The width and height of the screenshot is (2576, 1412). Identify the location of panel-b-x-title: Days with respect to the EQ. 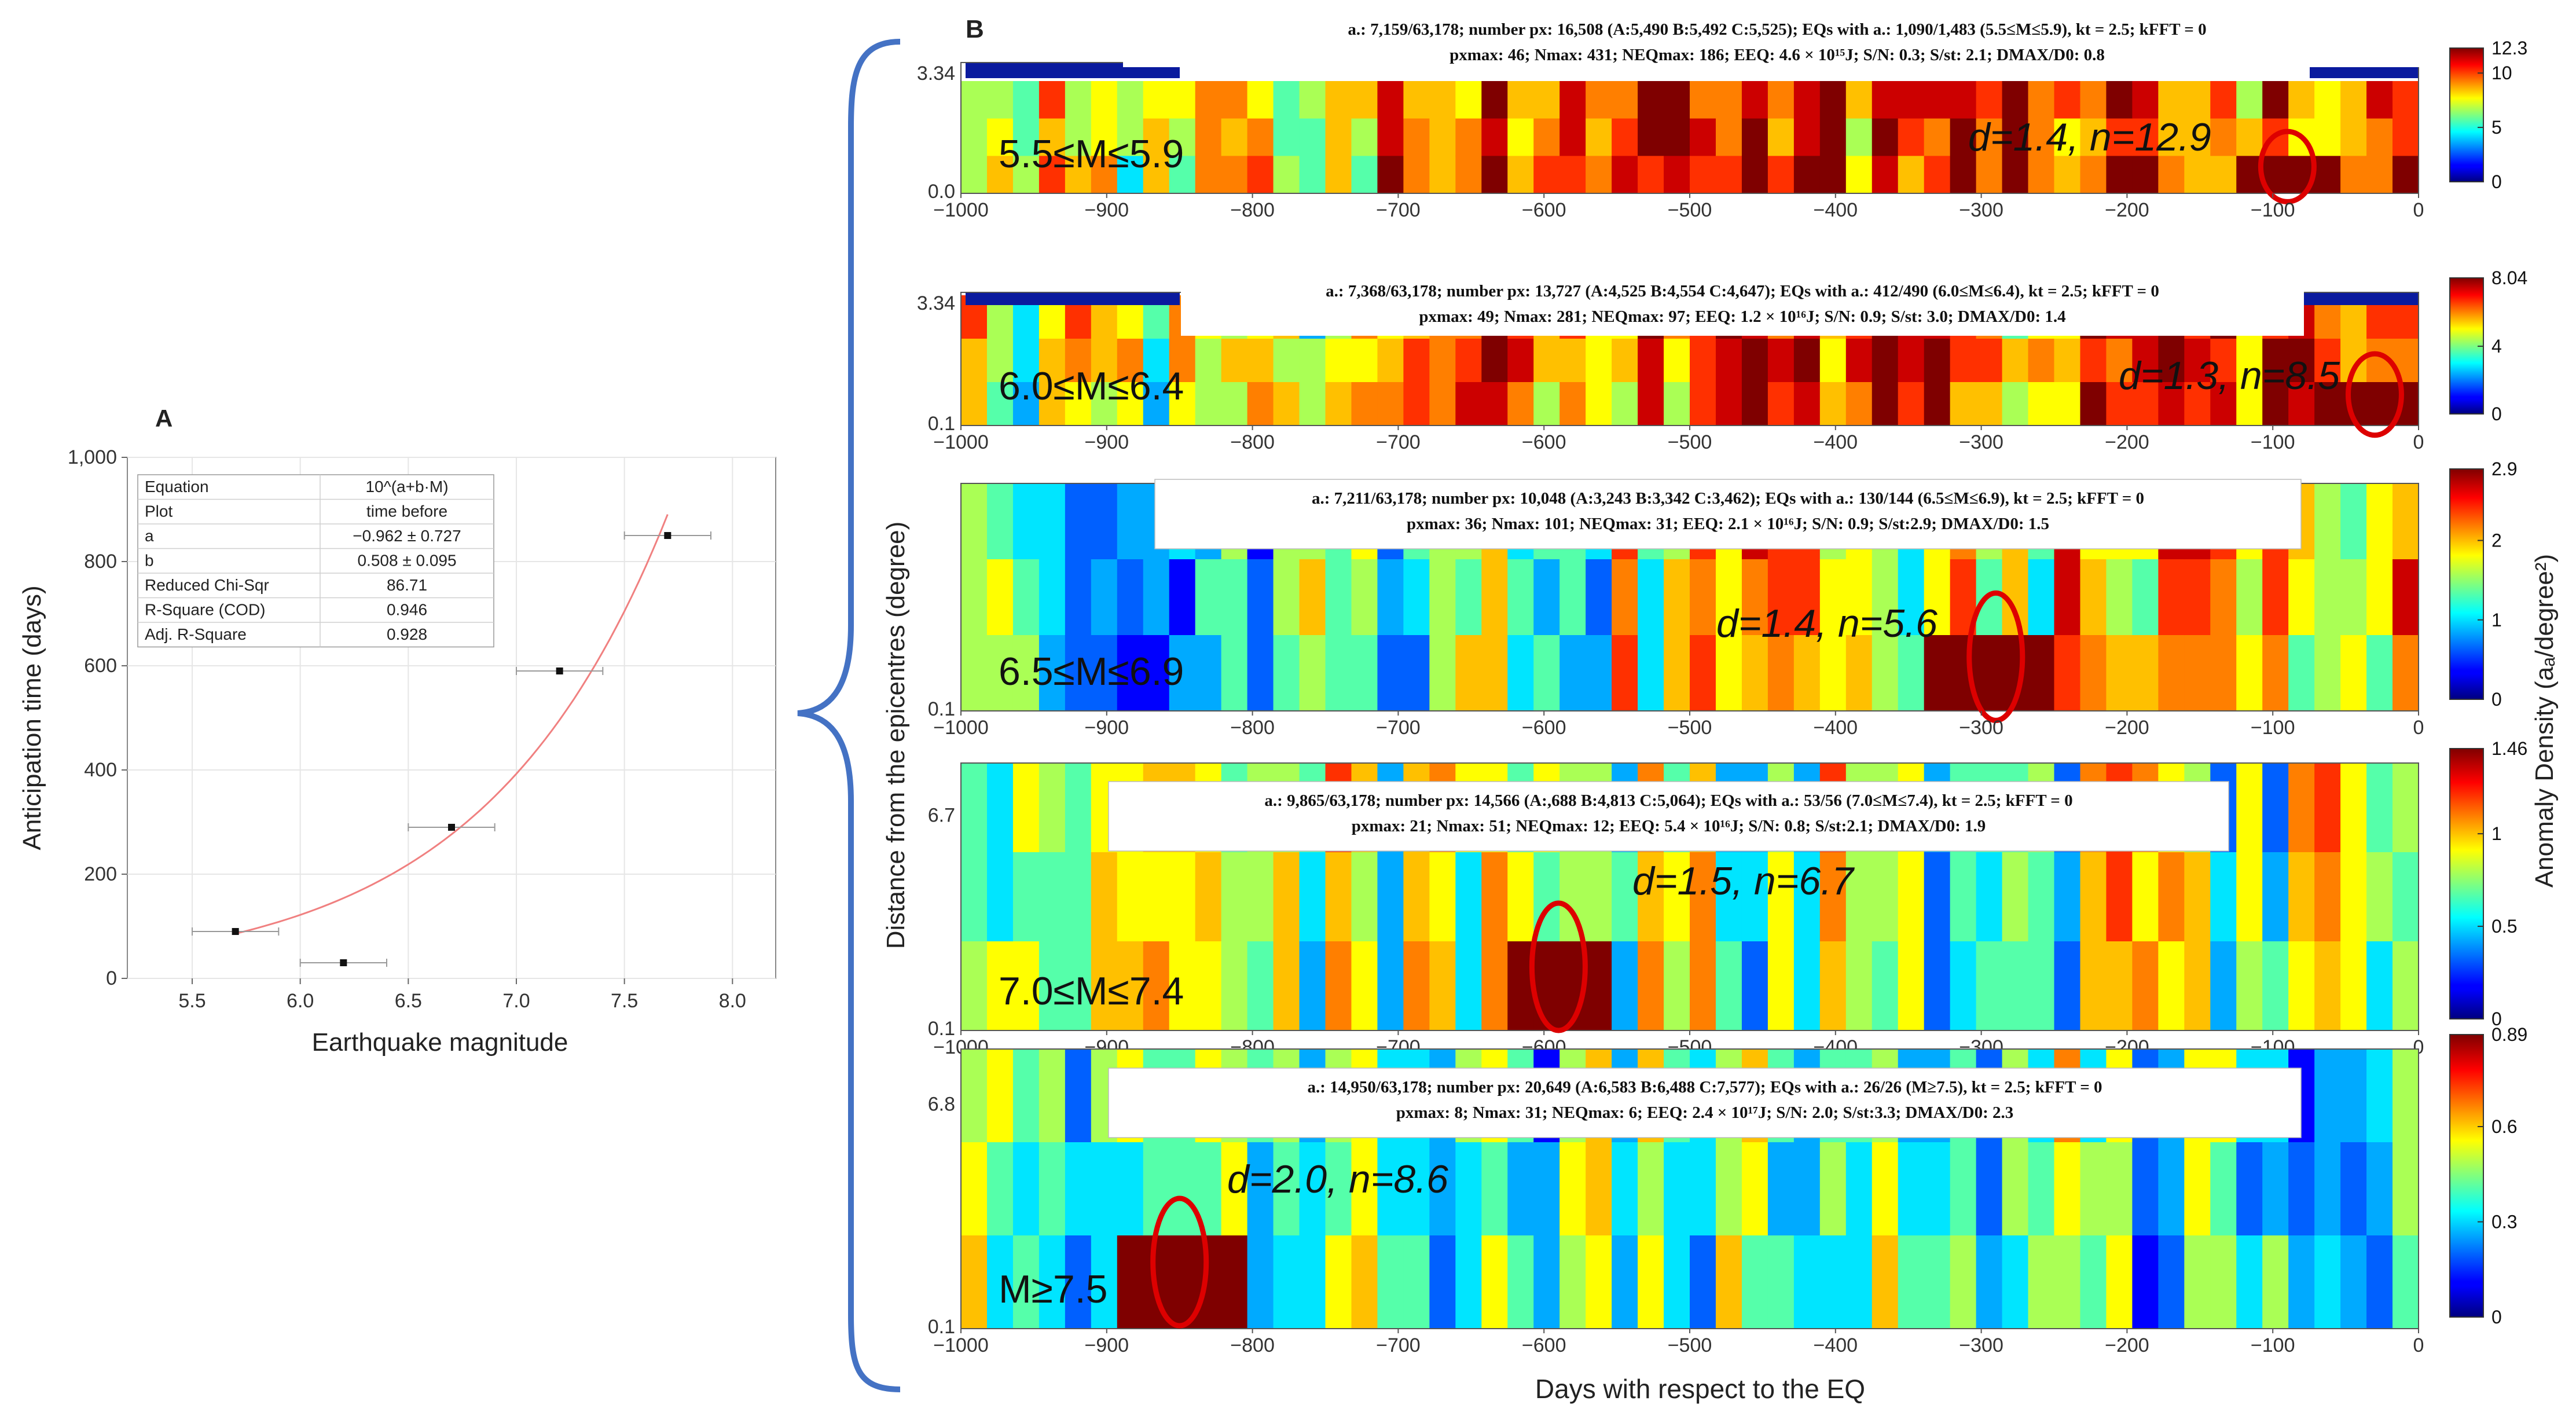
(1700, 1389).